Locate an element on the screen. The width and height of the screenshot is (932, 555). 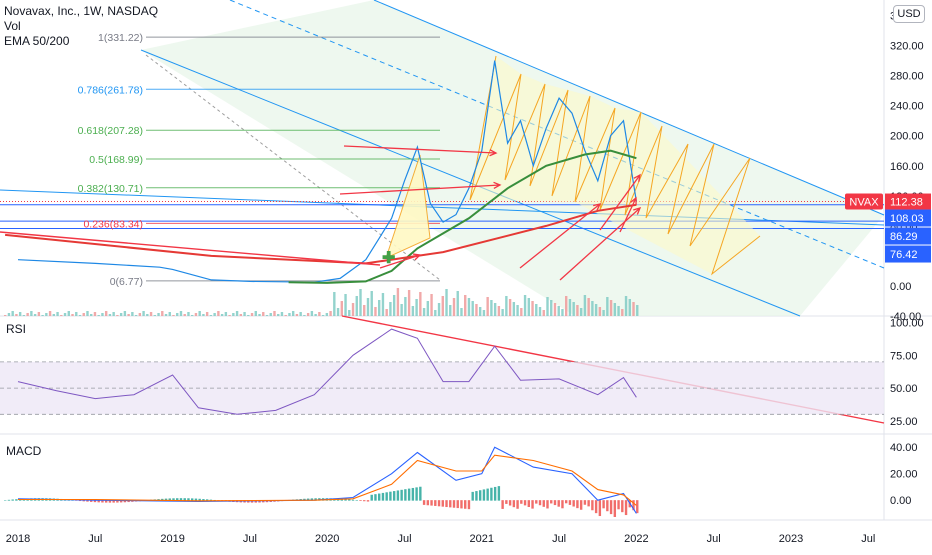
price-tick-label: 320.00 is located at coordinates (907, 47).